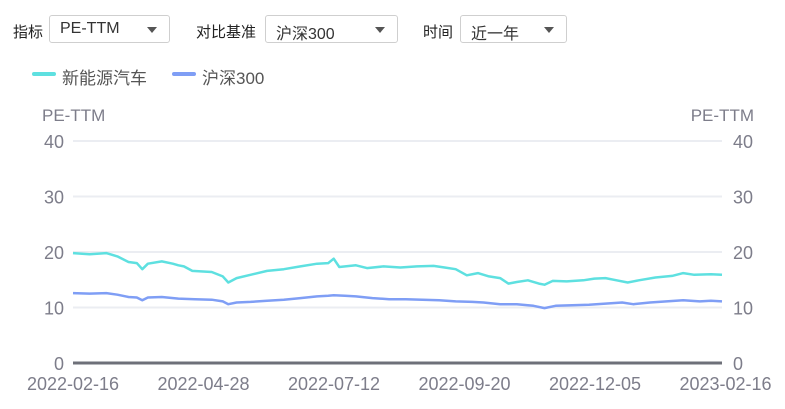 Image resolution: width=785 pixels, height=409 pixels. I want to click on left-axis-title: PE-TTM, so click(73, 115).